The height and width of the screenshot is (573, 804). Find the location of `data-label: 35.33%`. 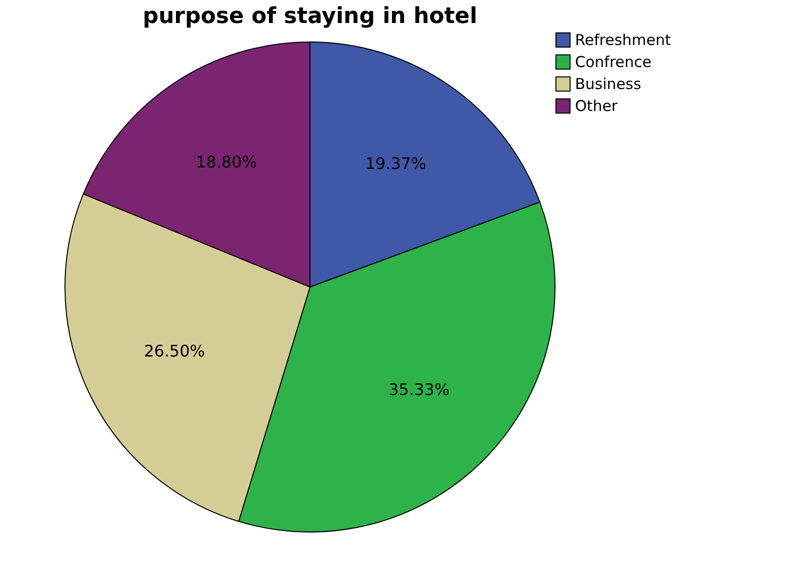

data-label: 35.33% is located at coordinates (419, 389).